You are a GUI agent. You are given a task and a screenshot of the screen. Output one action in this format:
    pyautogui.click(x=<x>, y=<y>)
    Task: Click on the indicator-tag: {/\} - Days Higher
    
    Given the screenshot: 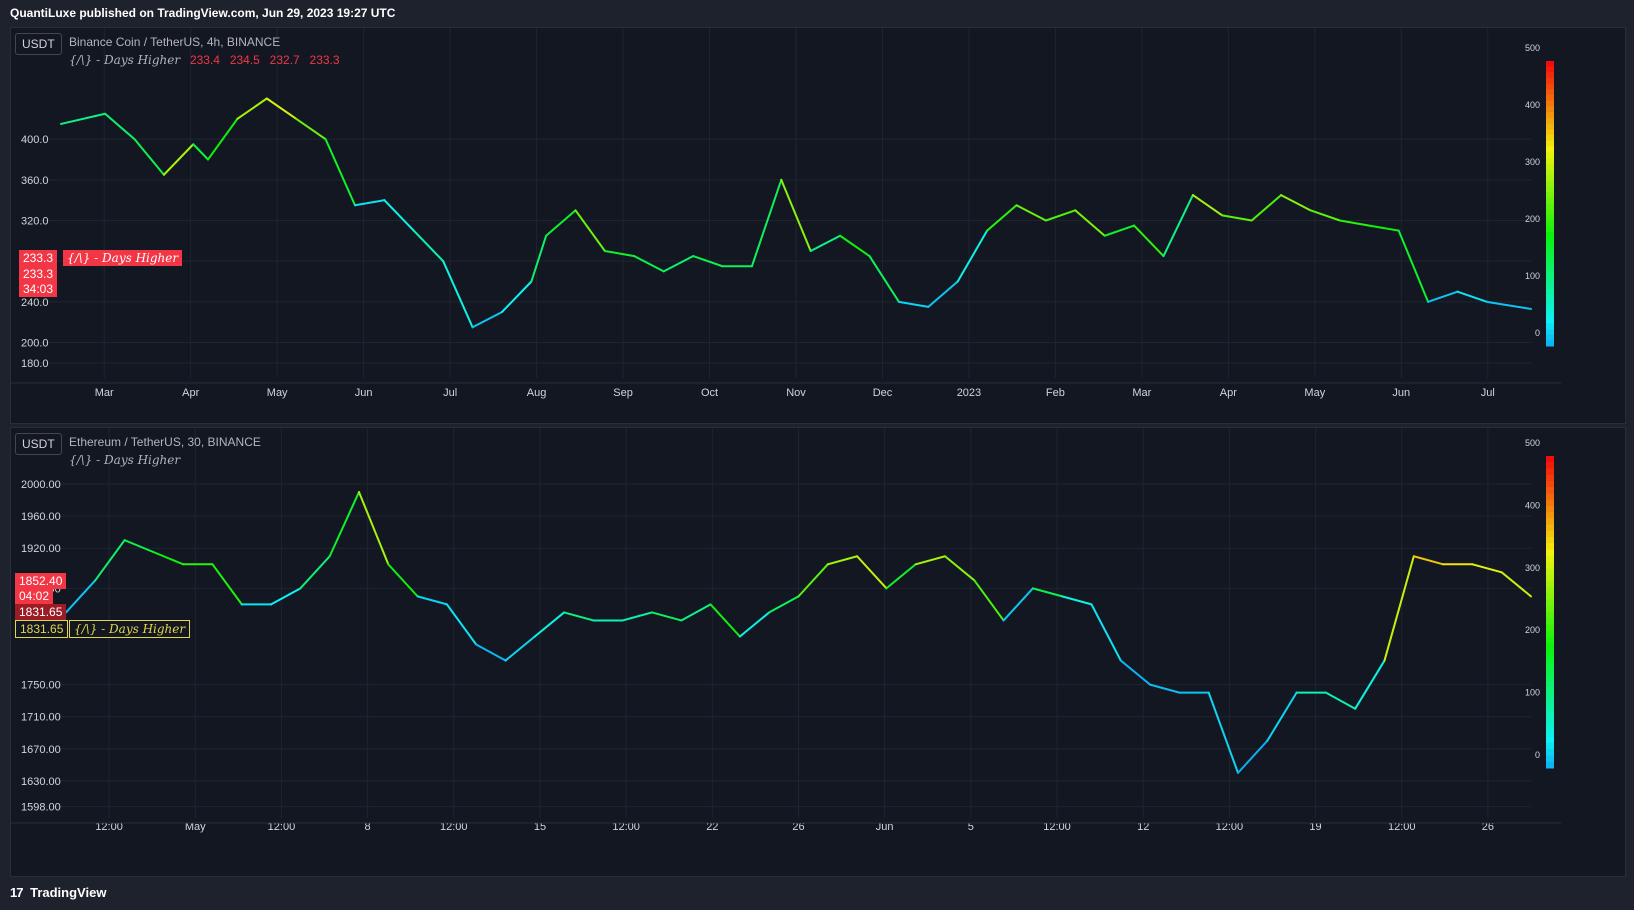 What is the action you would take?
    pyautogui.click(x=123, y=258)
    